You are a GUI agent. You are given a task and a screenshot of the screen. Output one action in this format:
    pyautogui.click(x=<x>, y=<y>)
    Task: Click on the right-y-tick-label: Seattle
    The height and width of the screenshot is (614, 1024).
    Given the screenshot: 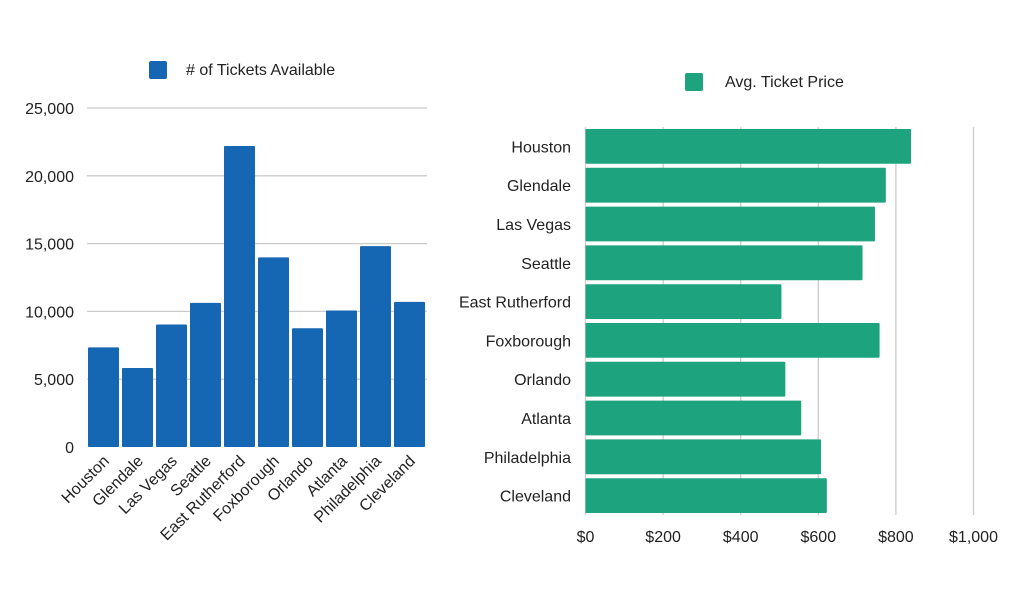 What is the action you would take?
    pyautogui.click(x=546, y=264)
    